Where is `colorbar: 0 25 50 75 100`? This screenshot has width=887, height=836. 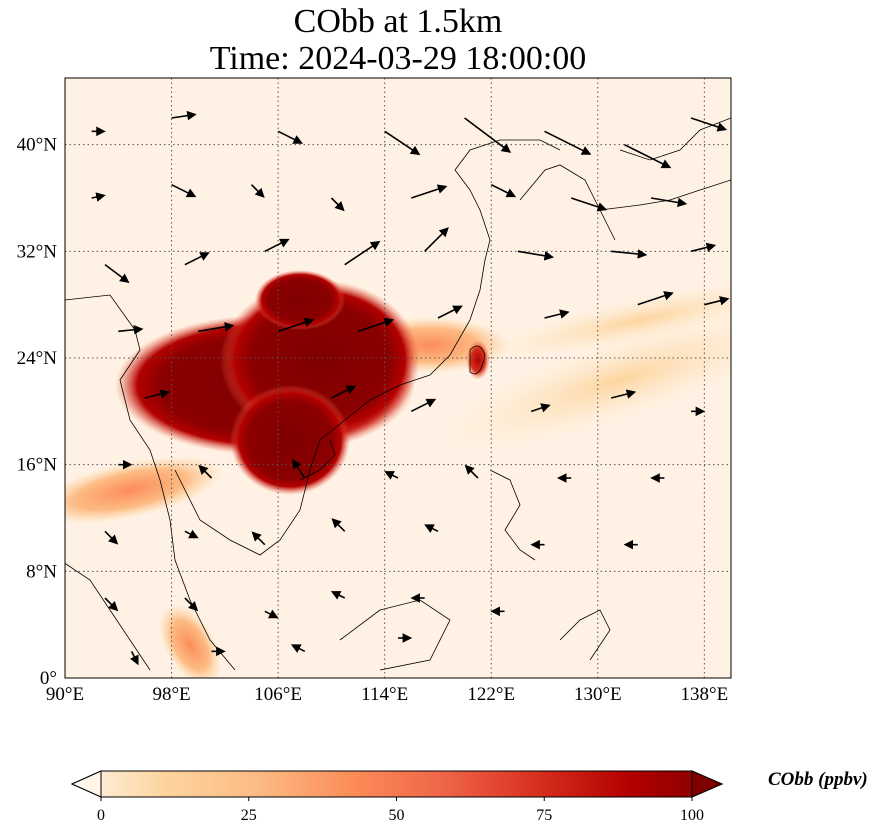
colorbar: 0 25 50 75 100 is located at coordinates (397, 797).